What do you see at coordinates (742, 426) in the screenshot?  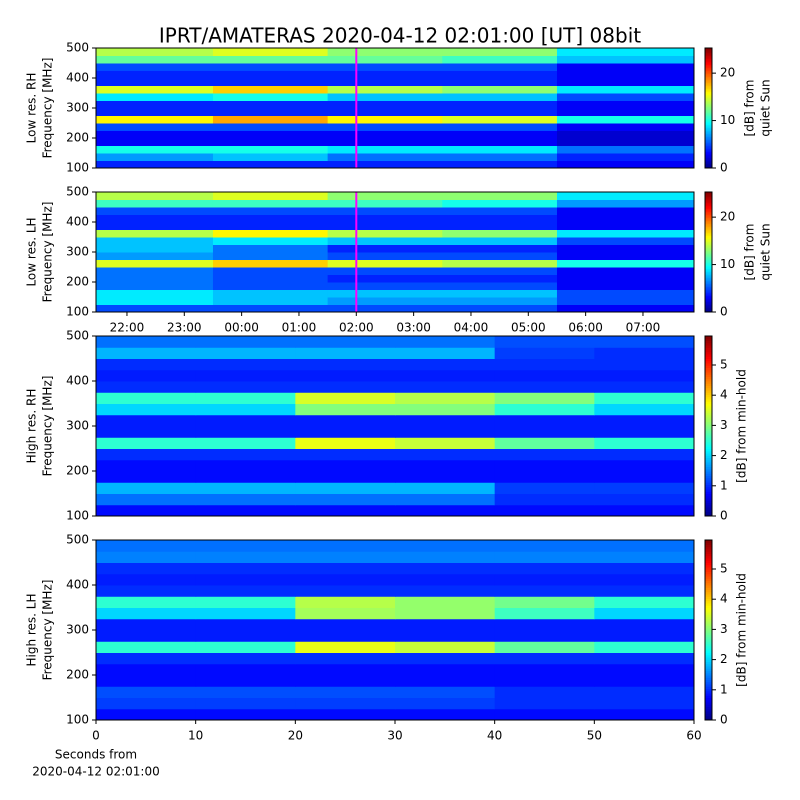 I see `colorbar-label: [dB] from min-hold` at bounding box center [742, 426].